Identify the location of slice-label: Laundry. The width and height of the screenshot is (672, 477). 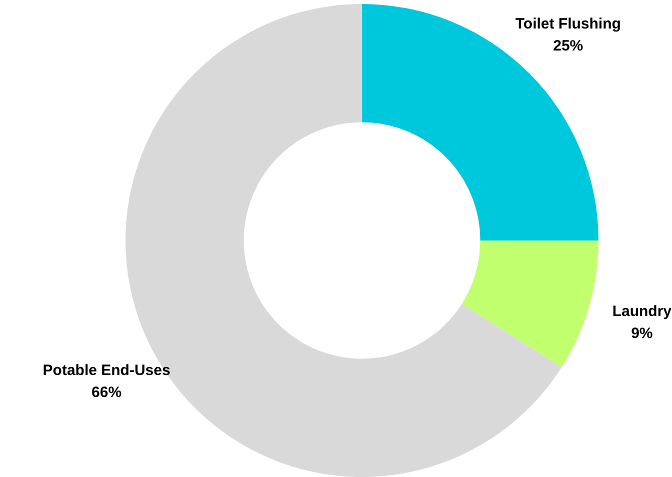
(642, 311).